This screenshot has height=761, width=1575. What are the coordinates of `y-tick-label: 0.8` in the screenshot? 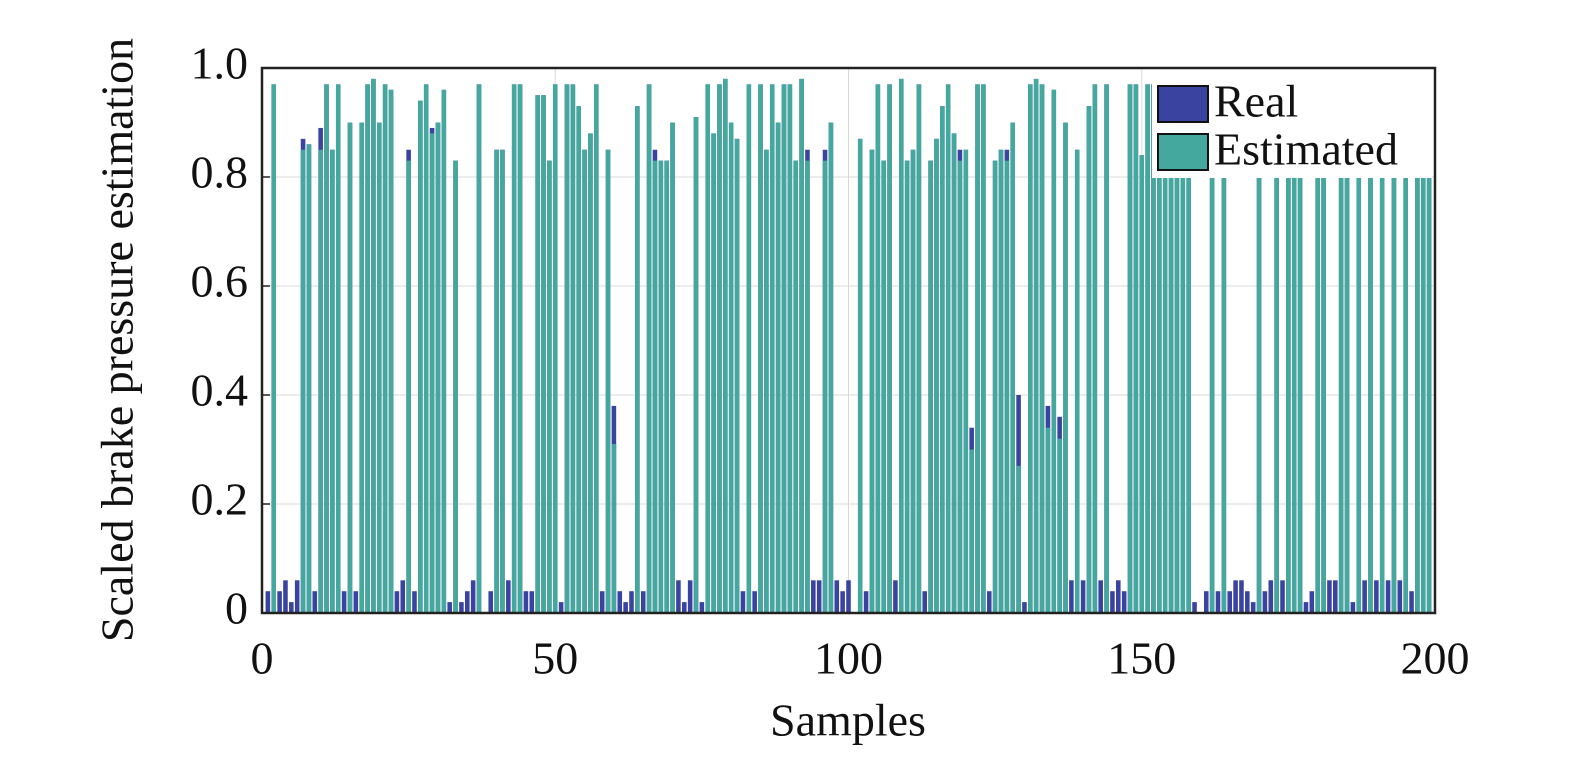 It's located at (220, 172).